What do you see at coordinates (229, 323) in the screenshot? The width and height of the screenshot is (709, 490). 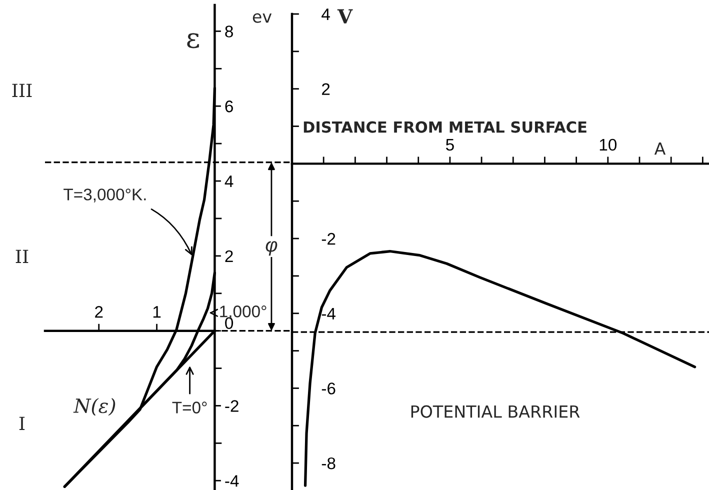 I see `y-tick-label: 0` at bounding box center [229, 323].